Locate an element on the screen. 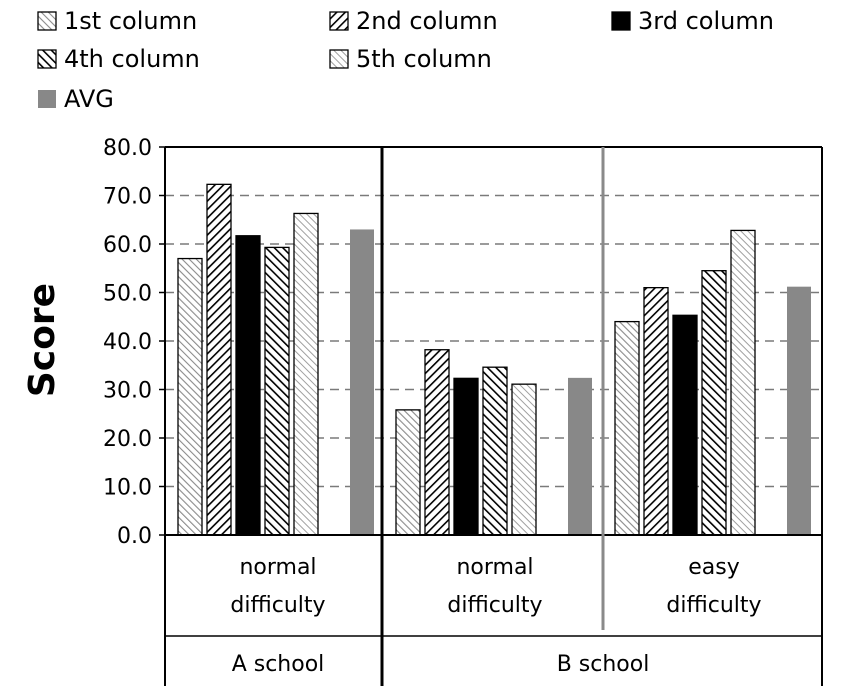  y-tick-label: 20.0 is located at coordinates (127, 439).